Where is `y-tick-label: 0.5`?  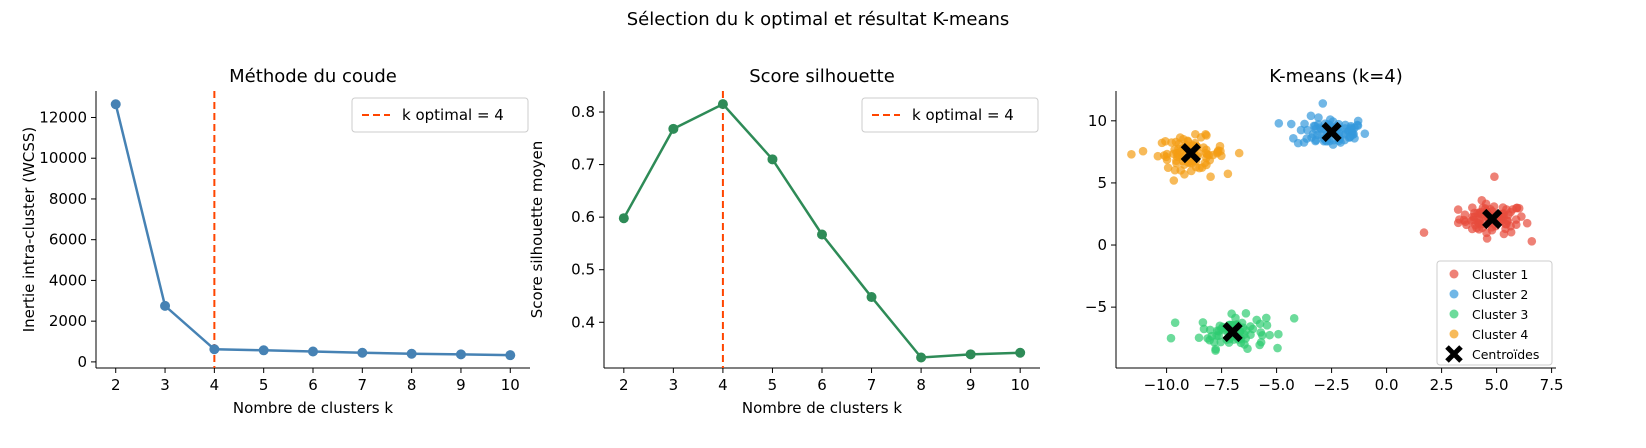
y-tick-label: 0.5 is located at coordinates (583, 270).